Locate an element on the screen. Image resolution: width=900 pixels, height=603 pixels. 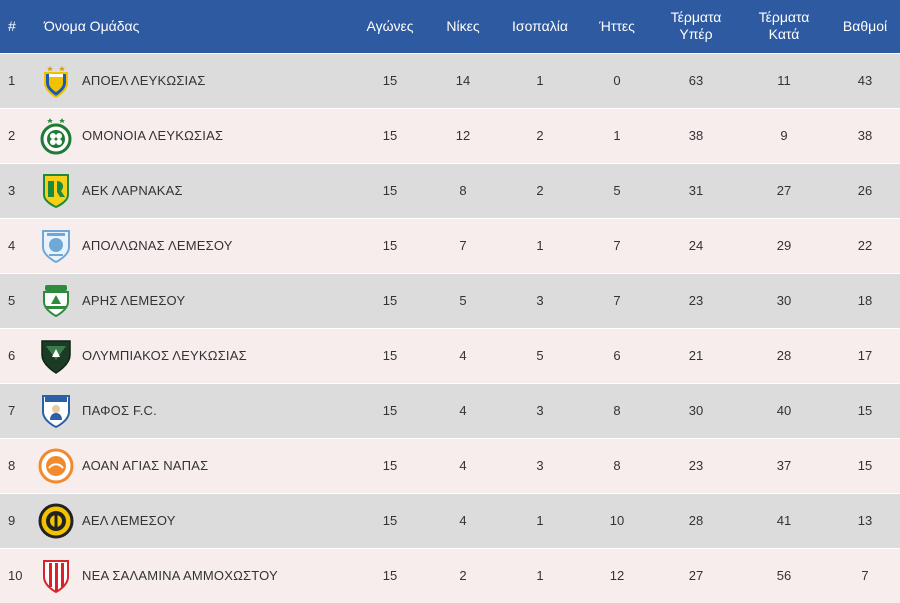
table-row-1: 1 ΑΠΟΕΛ ΛΕΥΚΩΣΙΑΣ 15 14 1 0 63 11 43 is located at coordinates (450, 80).